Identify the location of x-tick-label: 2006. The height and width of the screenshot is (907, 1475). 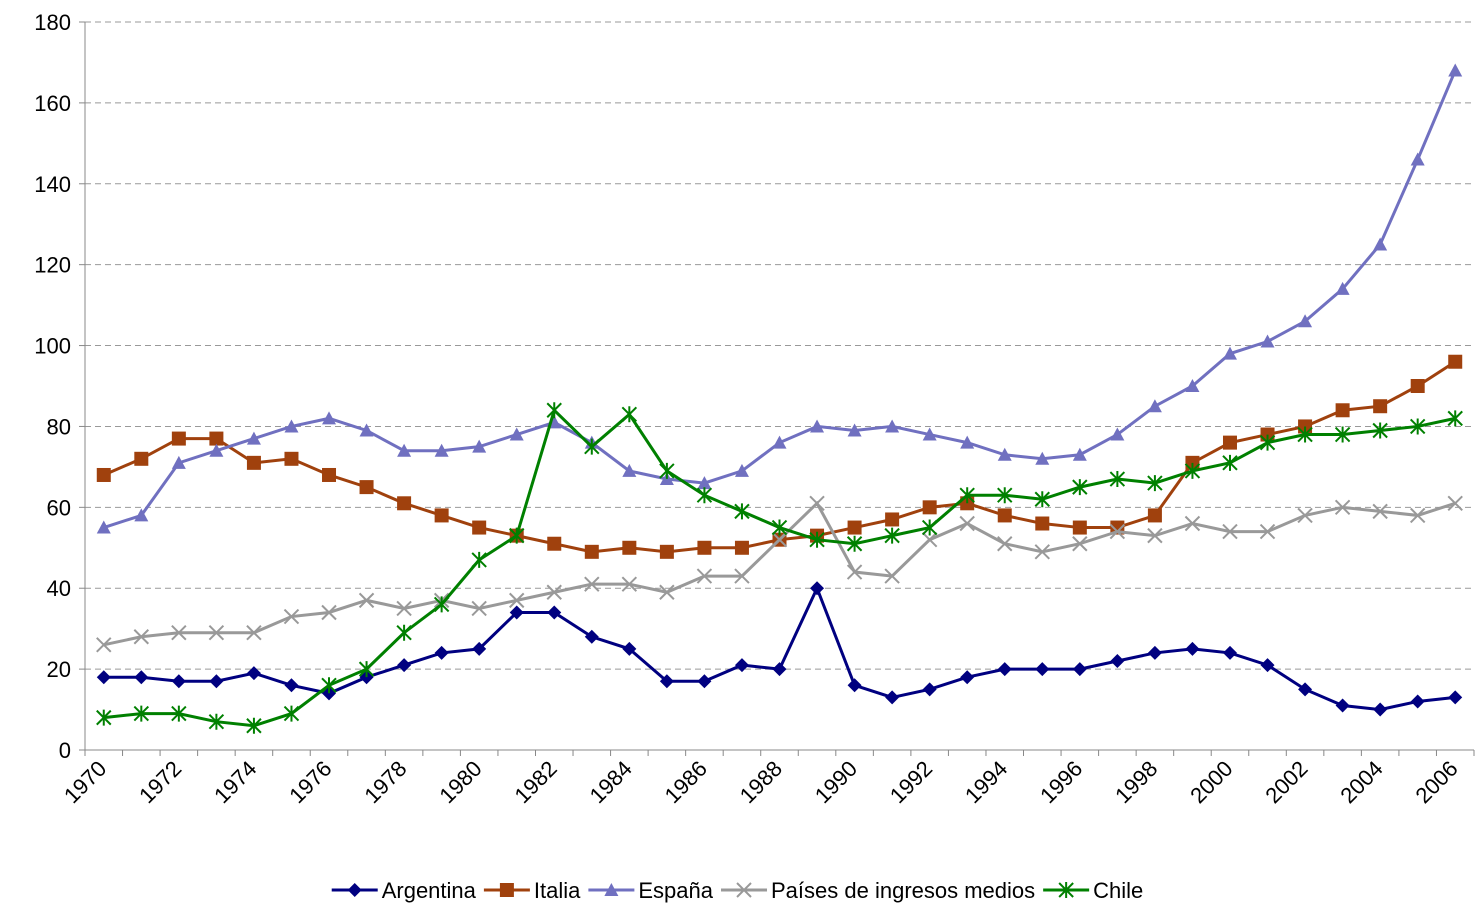
(1436, 782).